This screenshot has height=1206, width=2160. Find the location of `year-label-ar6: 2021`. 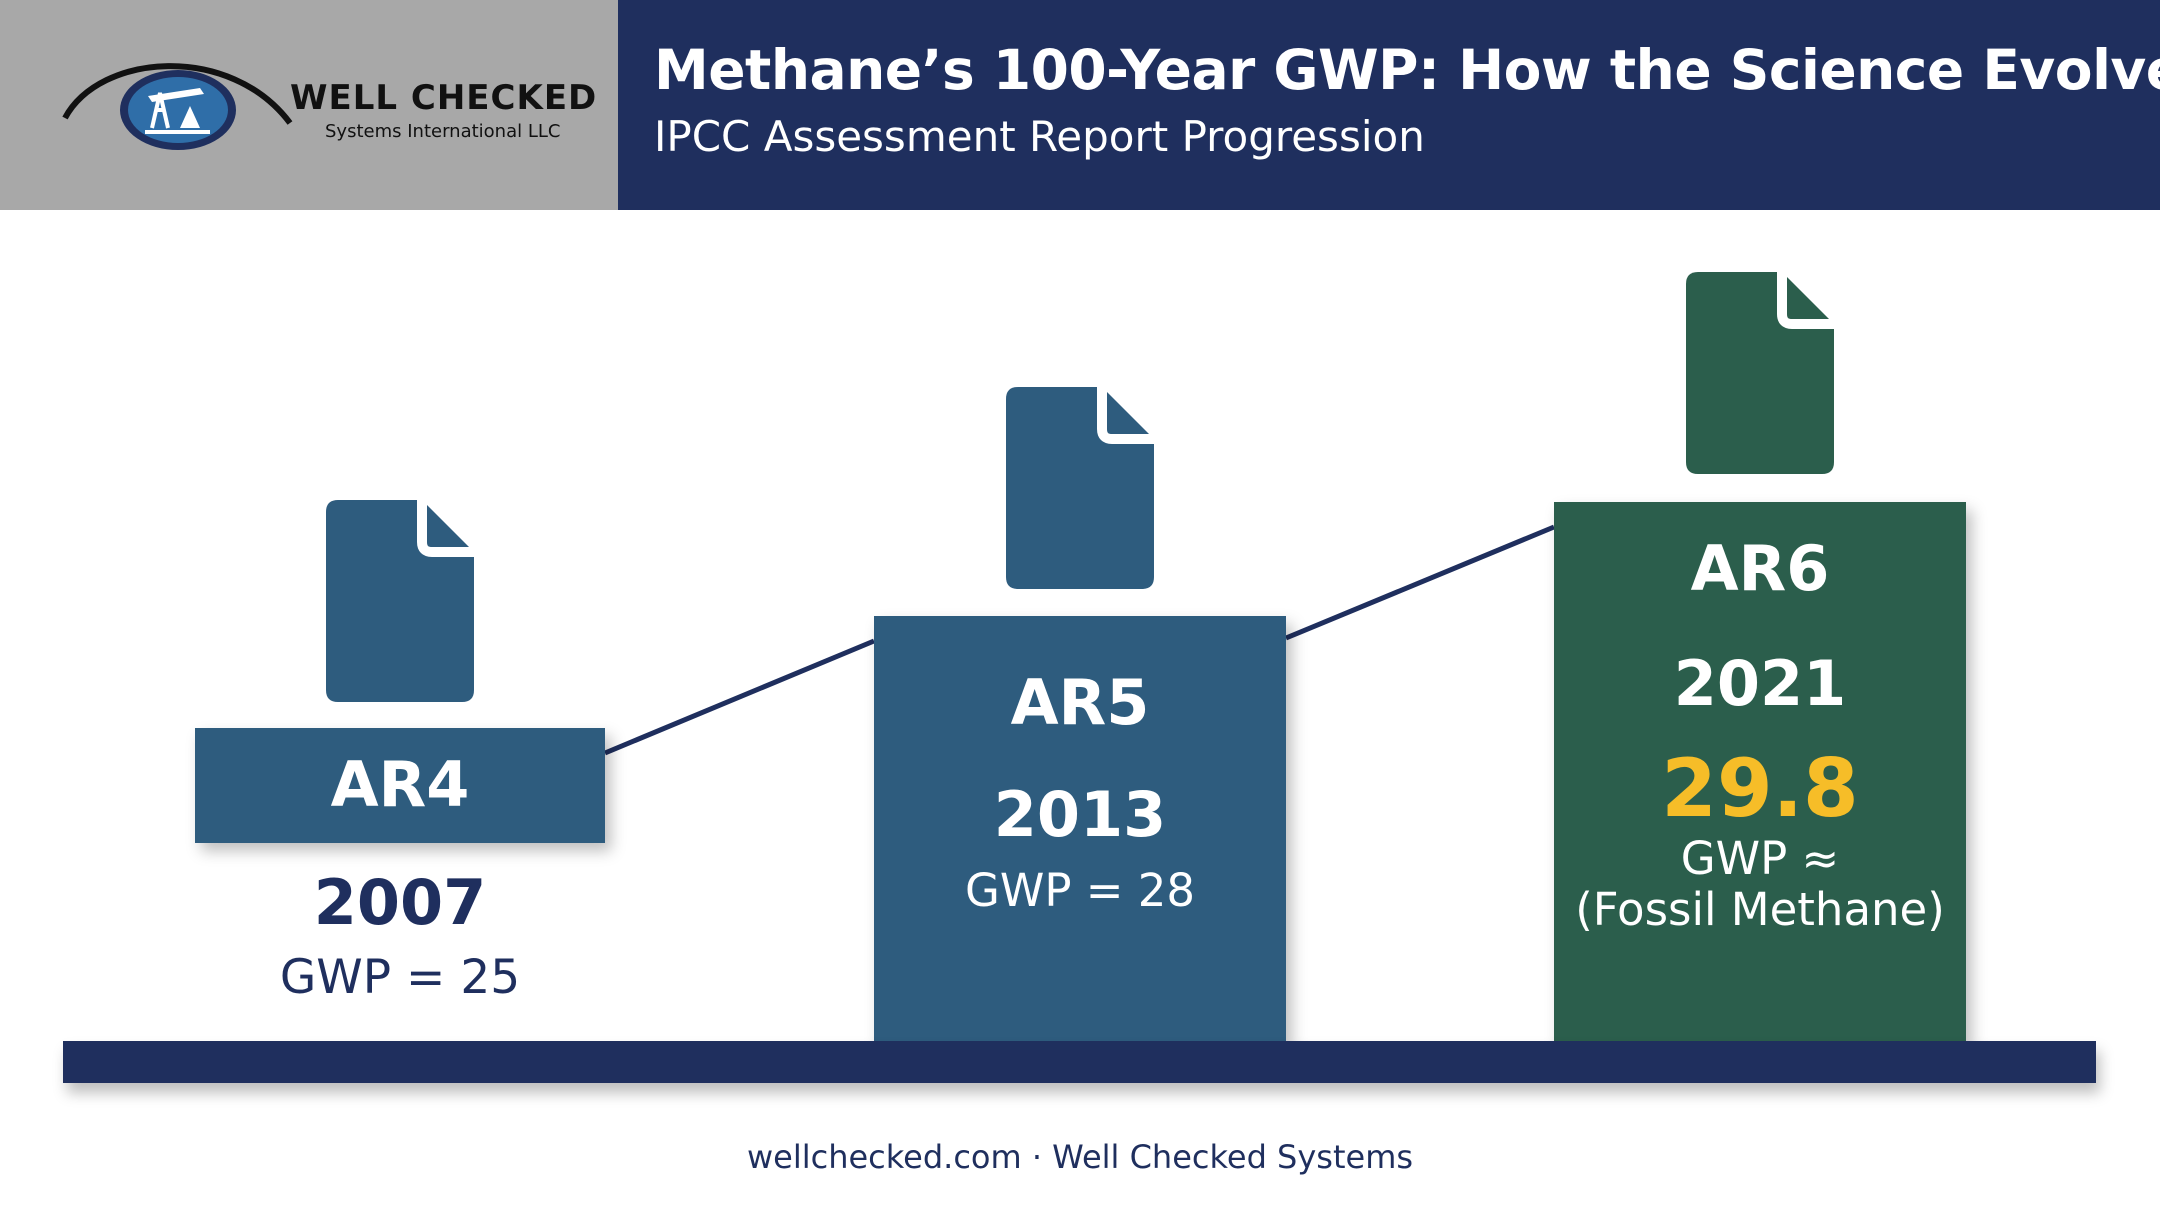

year-label-ar6: 2021 is located at coordinates (1760, 683).